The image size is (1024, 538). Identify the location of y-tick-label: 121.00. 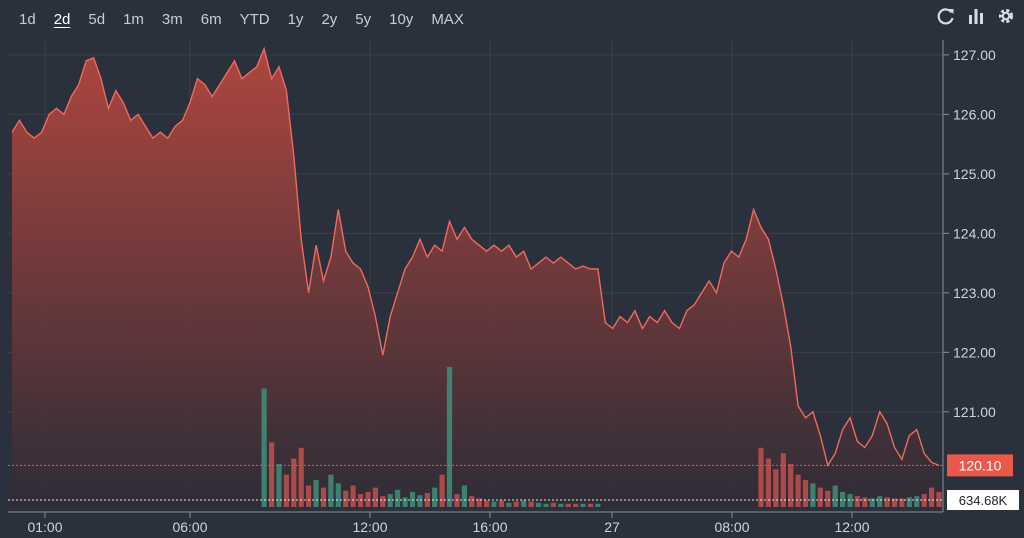
(974, 412).